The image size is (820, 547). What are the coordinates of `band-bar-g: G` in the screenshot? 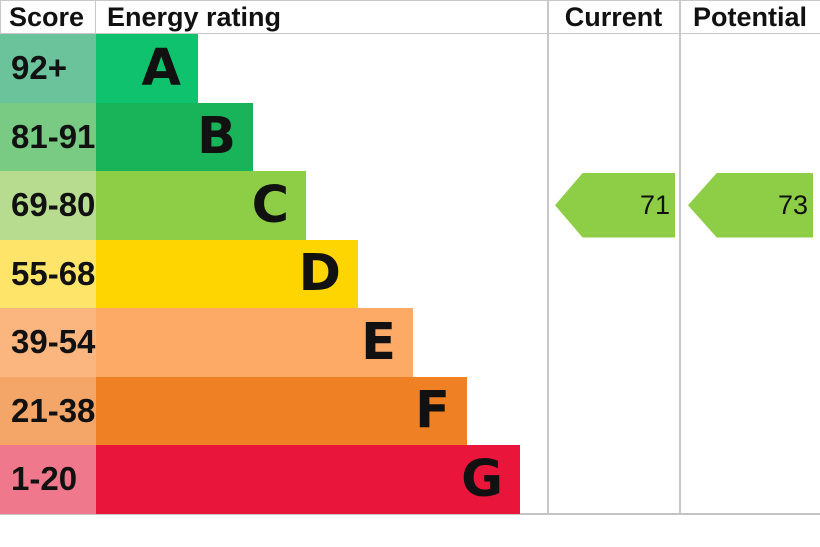 It's located at (308, 479).